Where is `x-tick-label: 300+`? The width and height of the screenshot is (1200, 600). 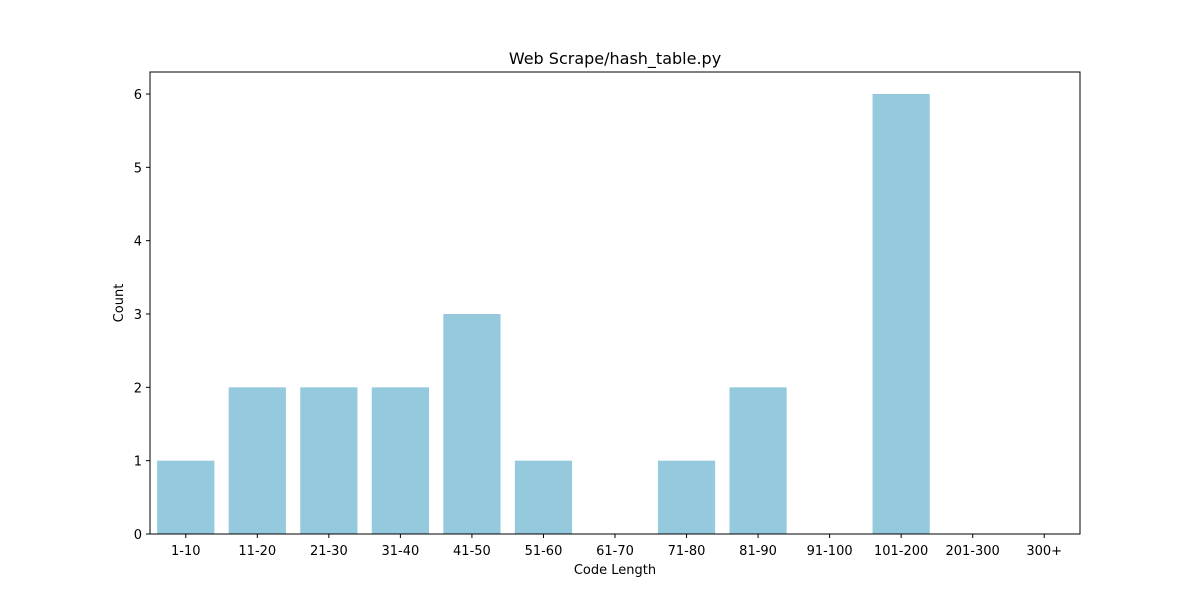
x-tick-label: 300+ is located at coordinates (1044, 551).